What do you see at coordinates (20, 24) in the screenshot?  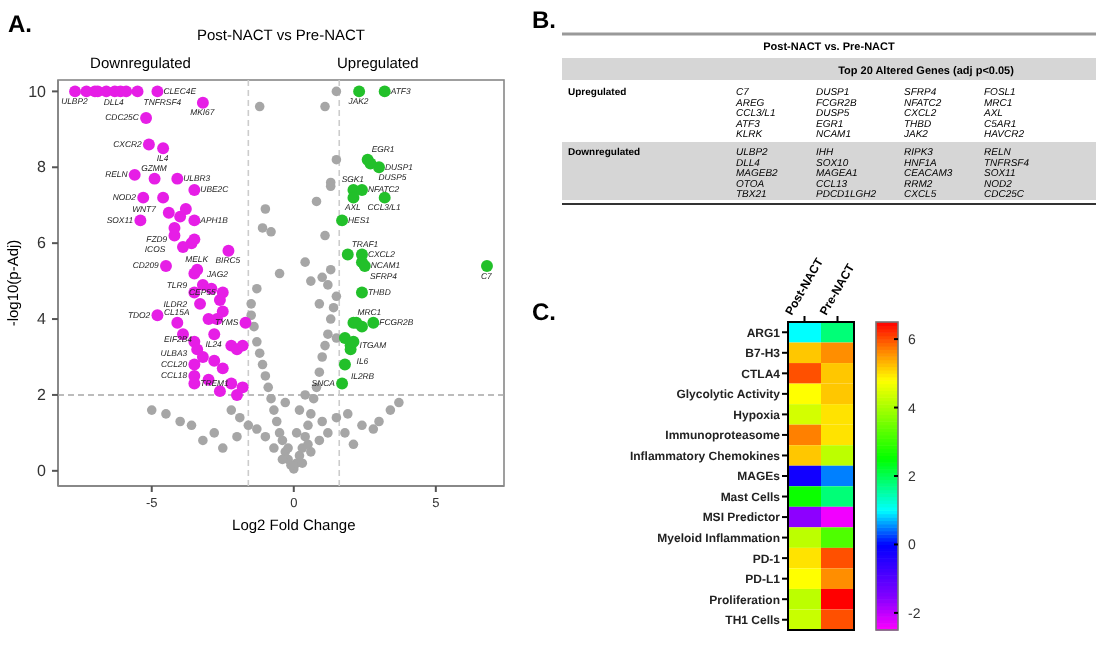 I see `text: A.` at bounding box center [20, 24].